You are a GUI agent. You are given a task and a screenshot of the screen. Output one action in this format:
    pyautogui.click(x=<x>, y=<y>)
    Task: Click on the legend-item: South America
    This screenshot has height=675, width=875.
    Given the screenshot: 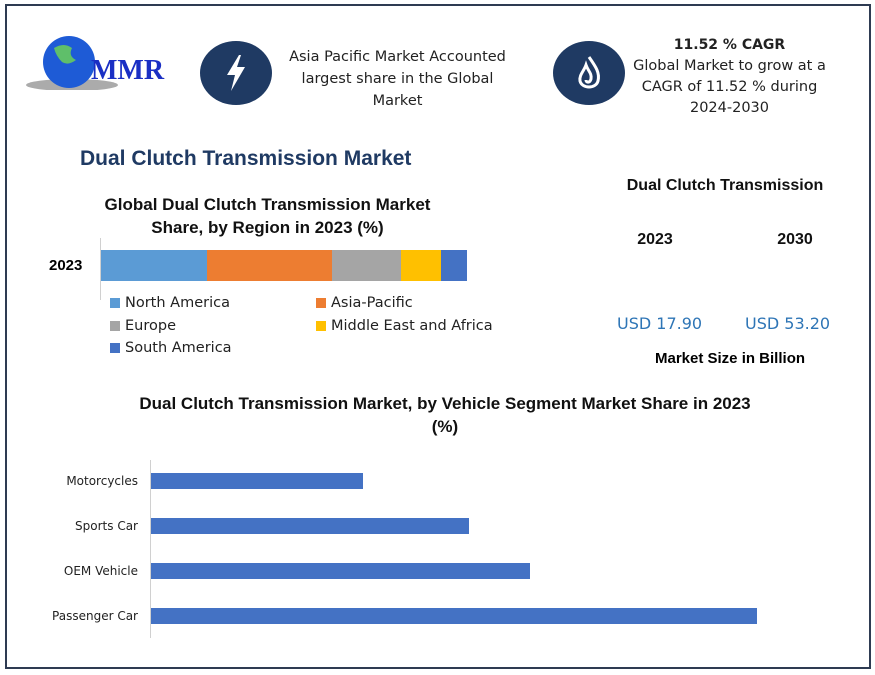 What is the action you would take?
    pyautogui.click(x=171, y=348)
    